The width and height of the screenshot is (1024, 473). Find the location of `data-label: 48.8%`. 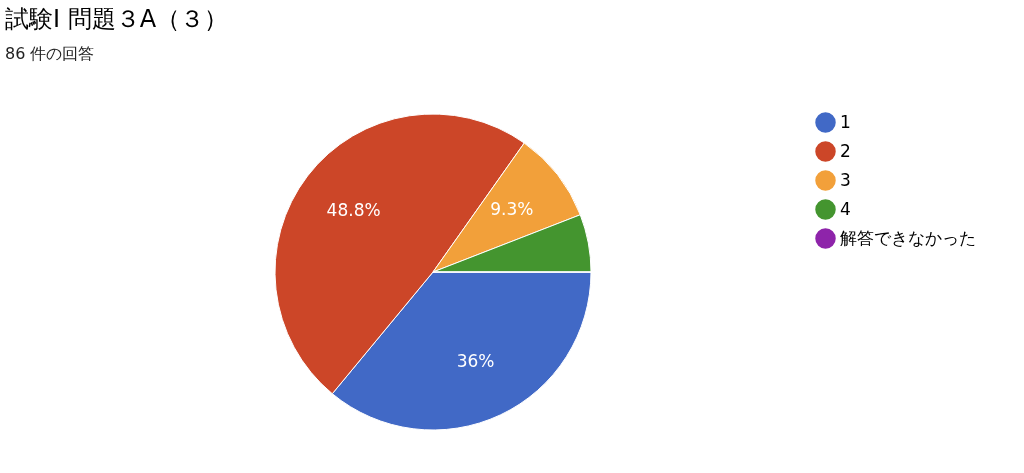

data-label: 48.8% is located at coordinates (353, 210).